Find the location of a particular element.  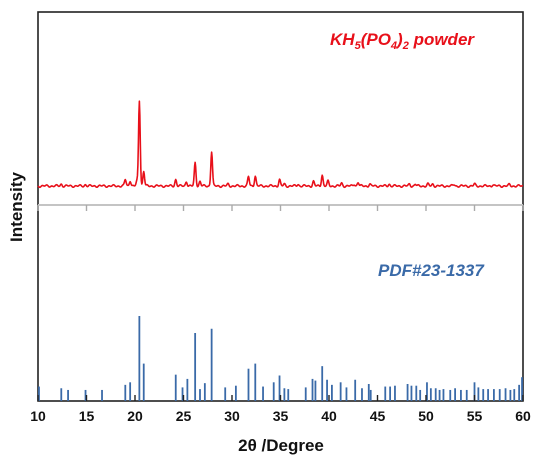

annotation-top: KH5(PO4)2 powder is located at coordinates (402, 41).